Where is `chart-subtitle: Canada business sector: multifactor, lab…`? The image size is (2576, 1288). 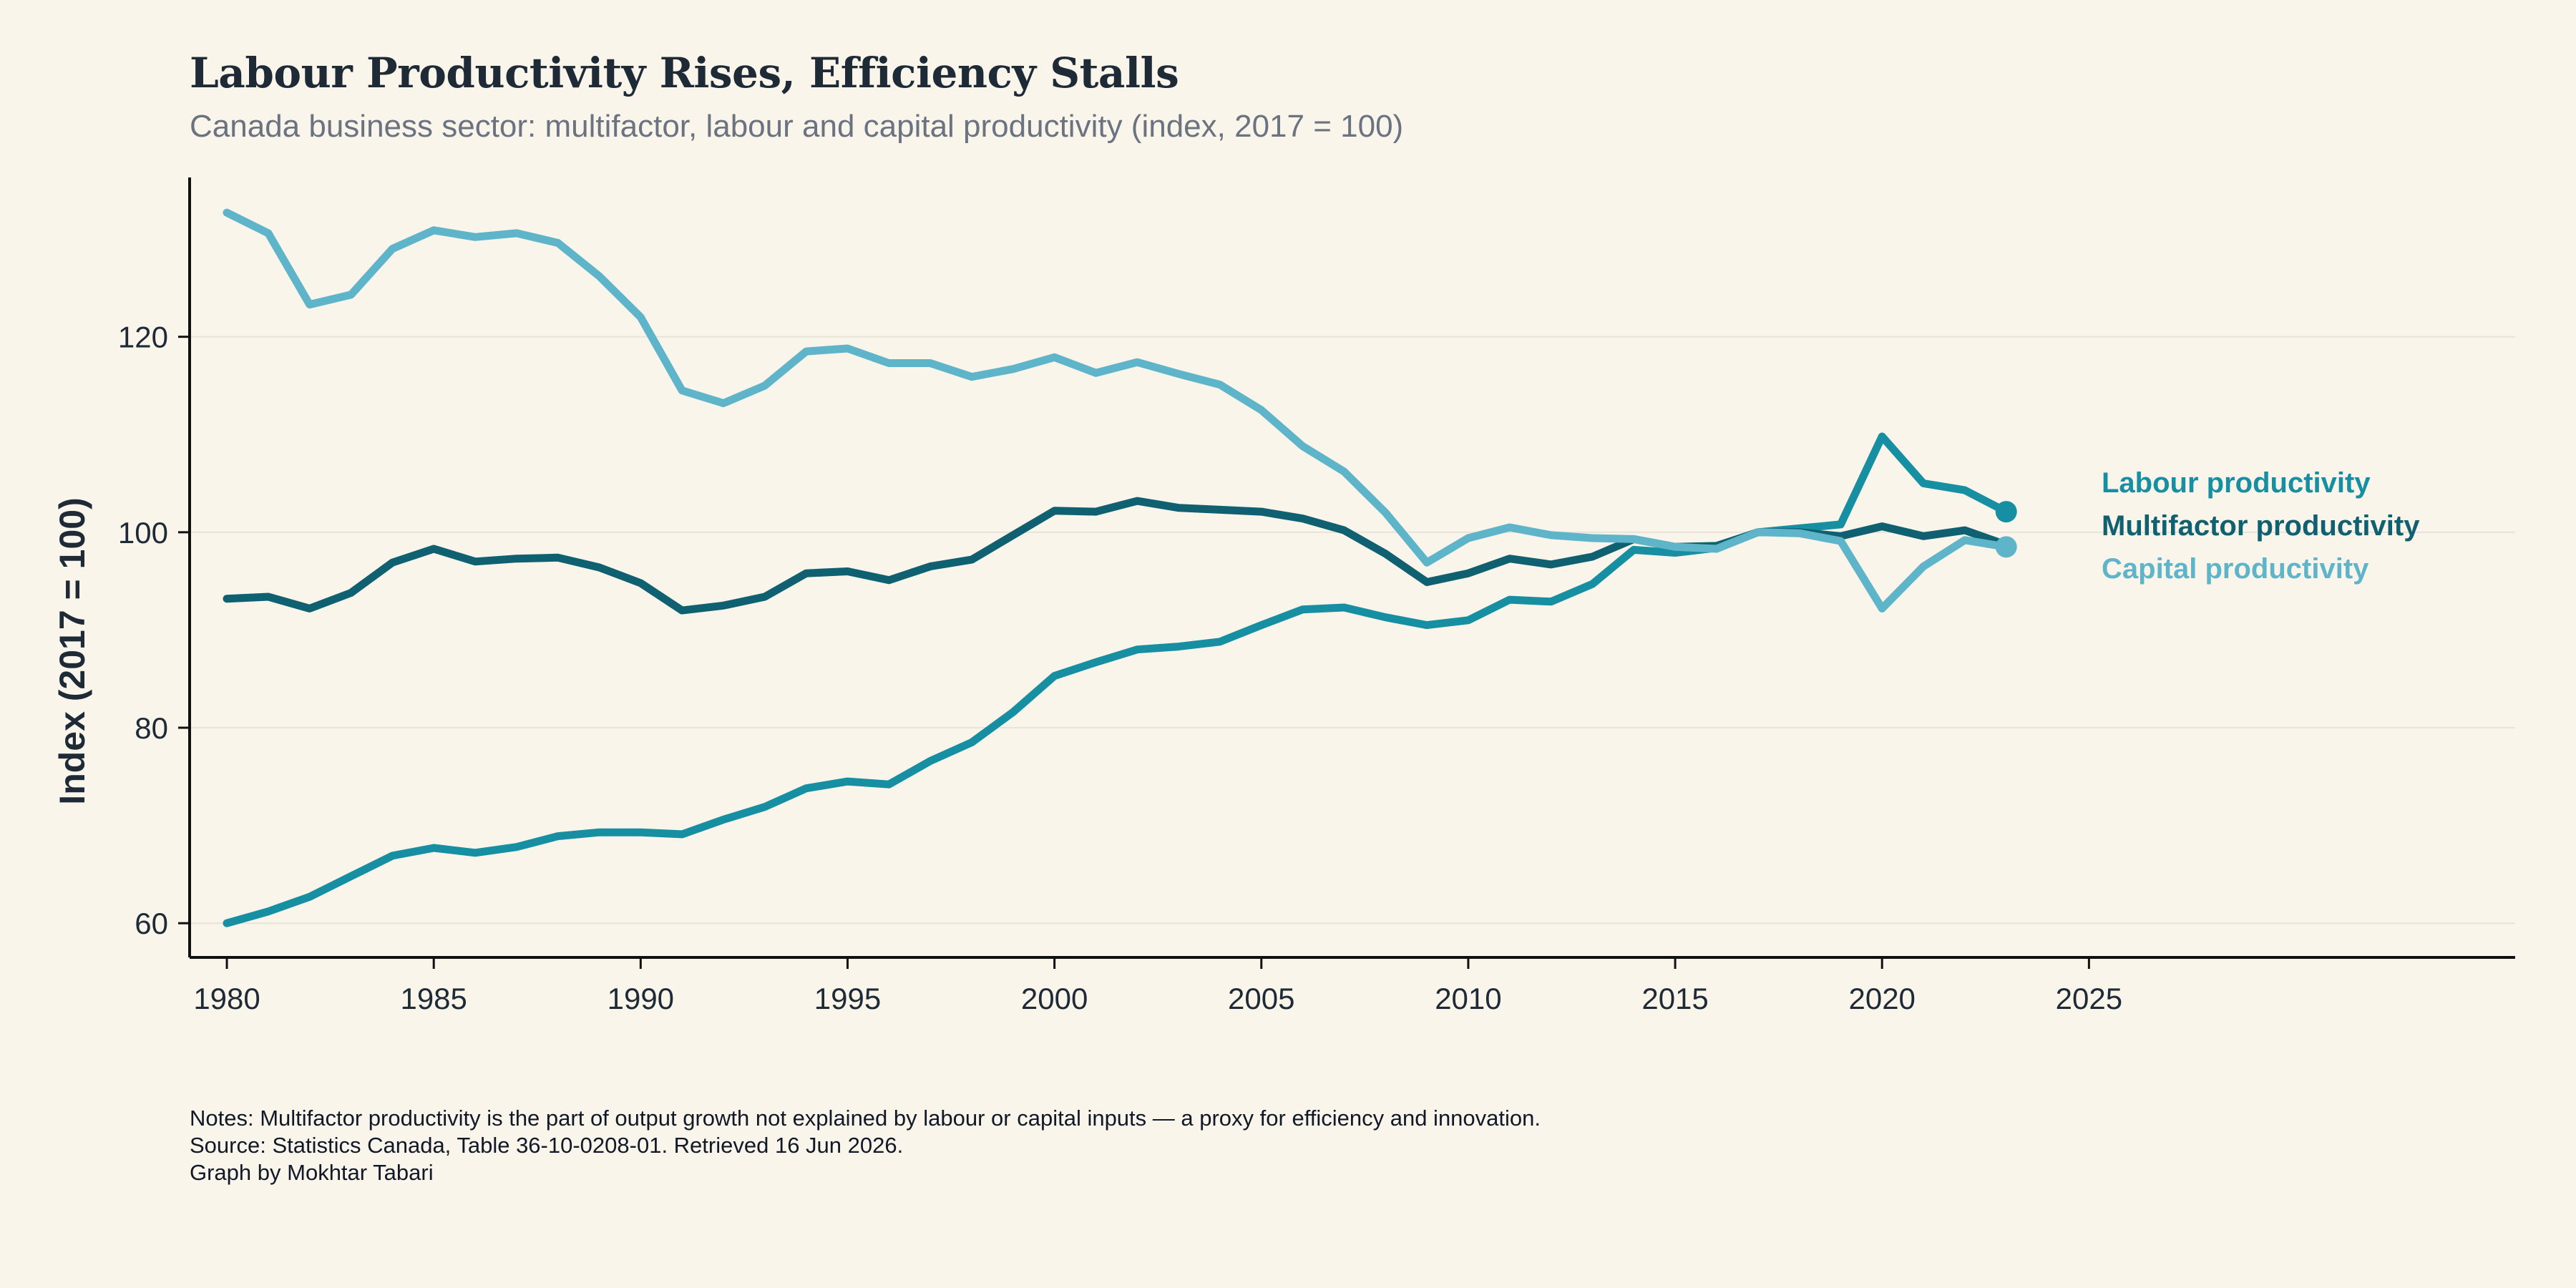 chart-subtitle: Canada business sector: multifactor, lab… is located at coordinates (797, 126).